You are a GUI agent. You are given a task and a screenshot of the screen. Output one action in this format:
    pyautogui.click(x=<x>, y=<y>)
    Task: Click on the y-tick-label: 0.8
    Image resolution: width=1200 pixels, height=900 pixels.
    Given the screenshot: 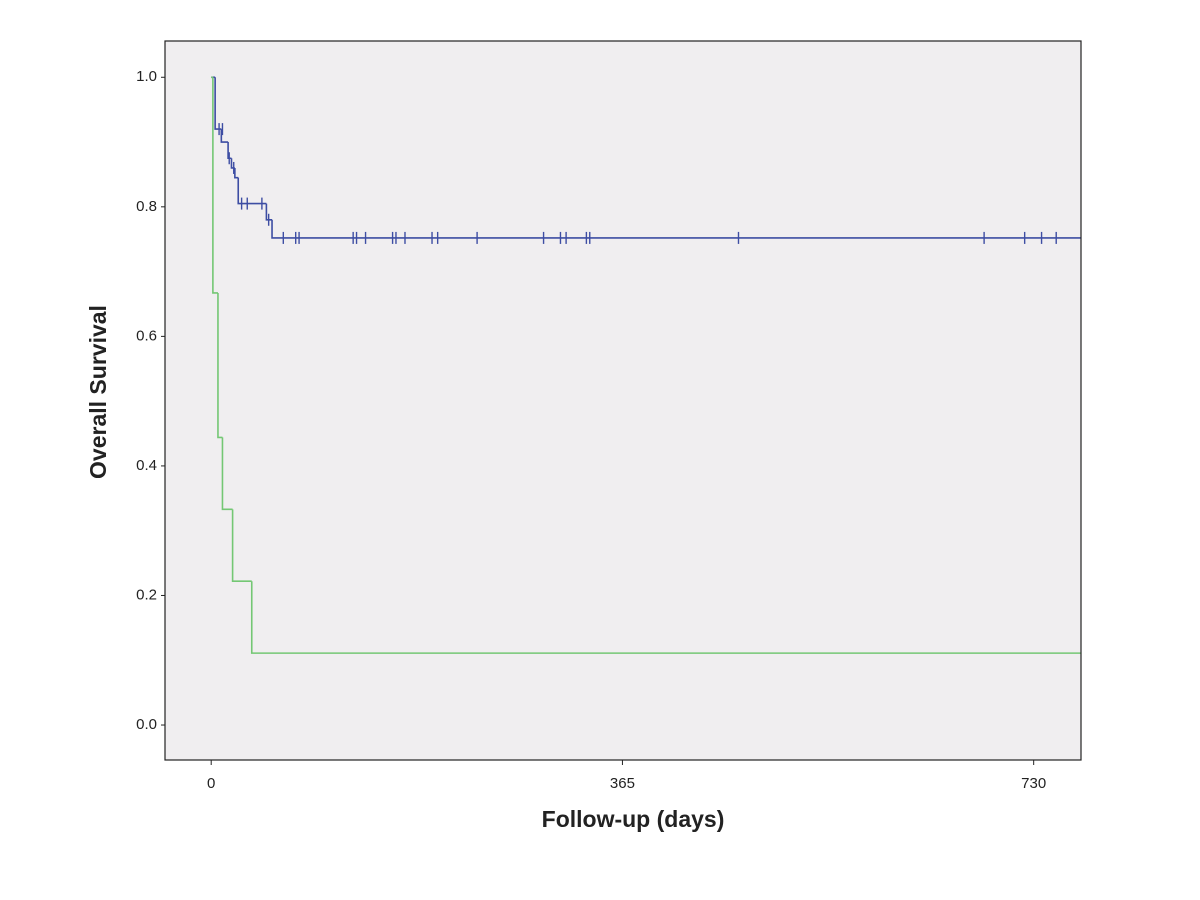 What is the action you would take?
    pyautogui.click(x=146, y=206)
    